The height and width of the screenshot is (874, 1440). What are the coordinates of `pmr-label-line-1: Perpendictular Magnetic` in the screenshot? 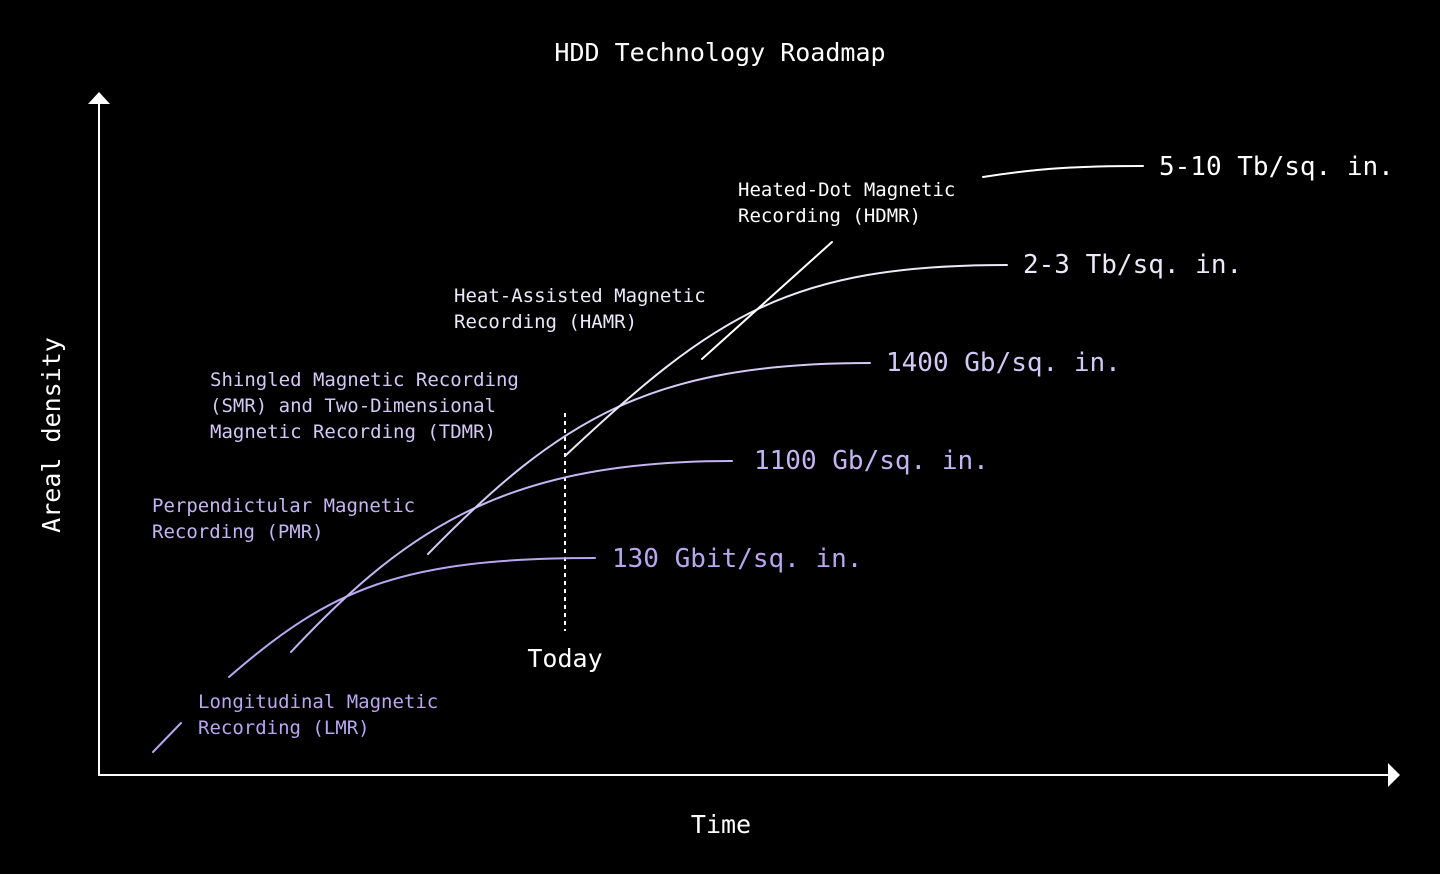 It's located at (283, 506).